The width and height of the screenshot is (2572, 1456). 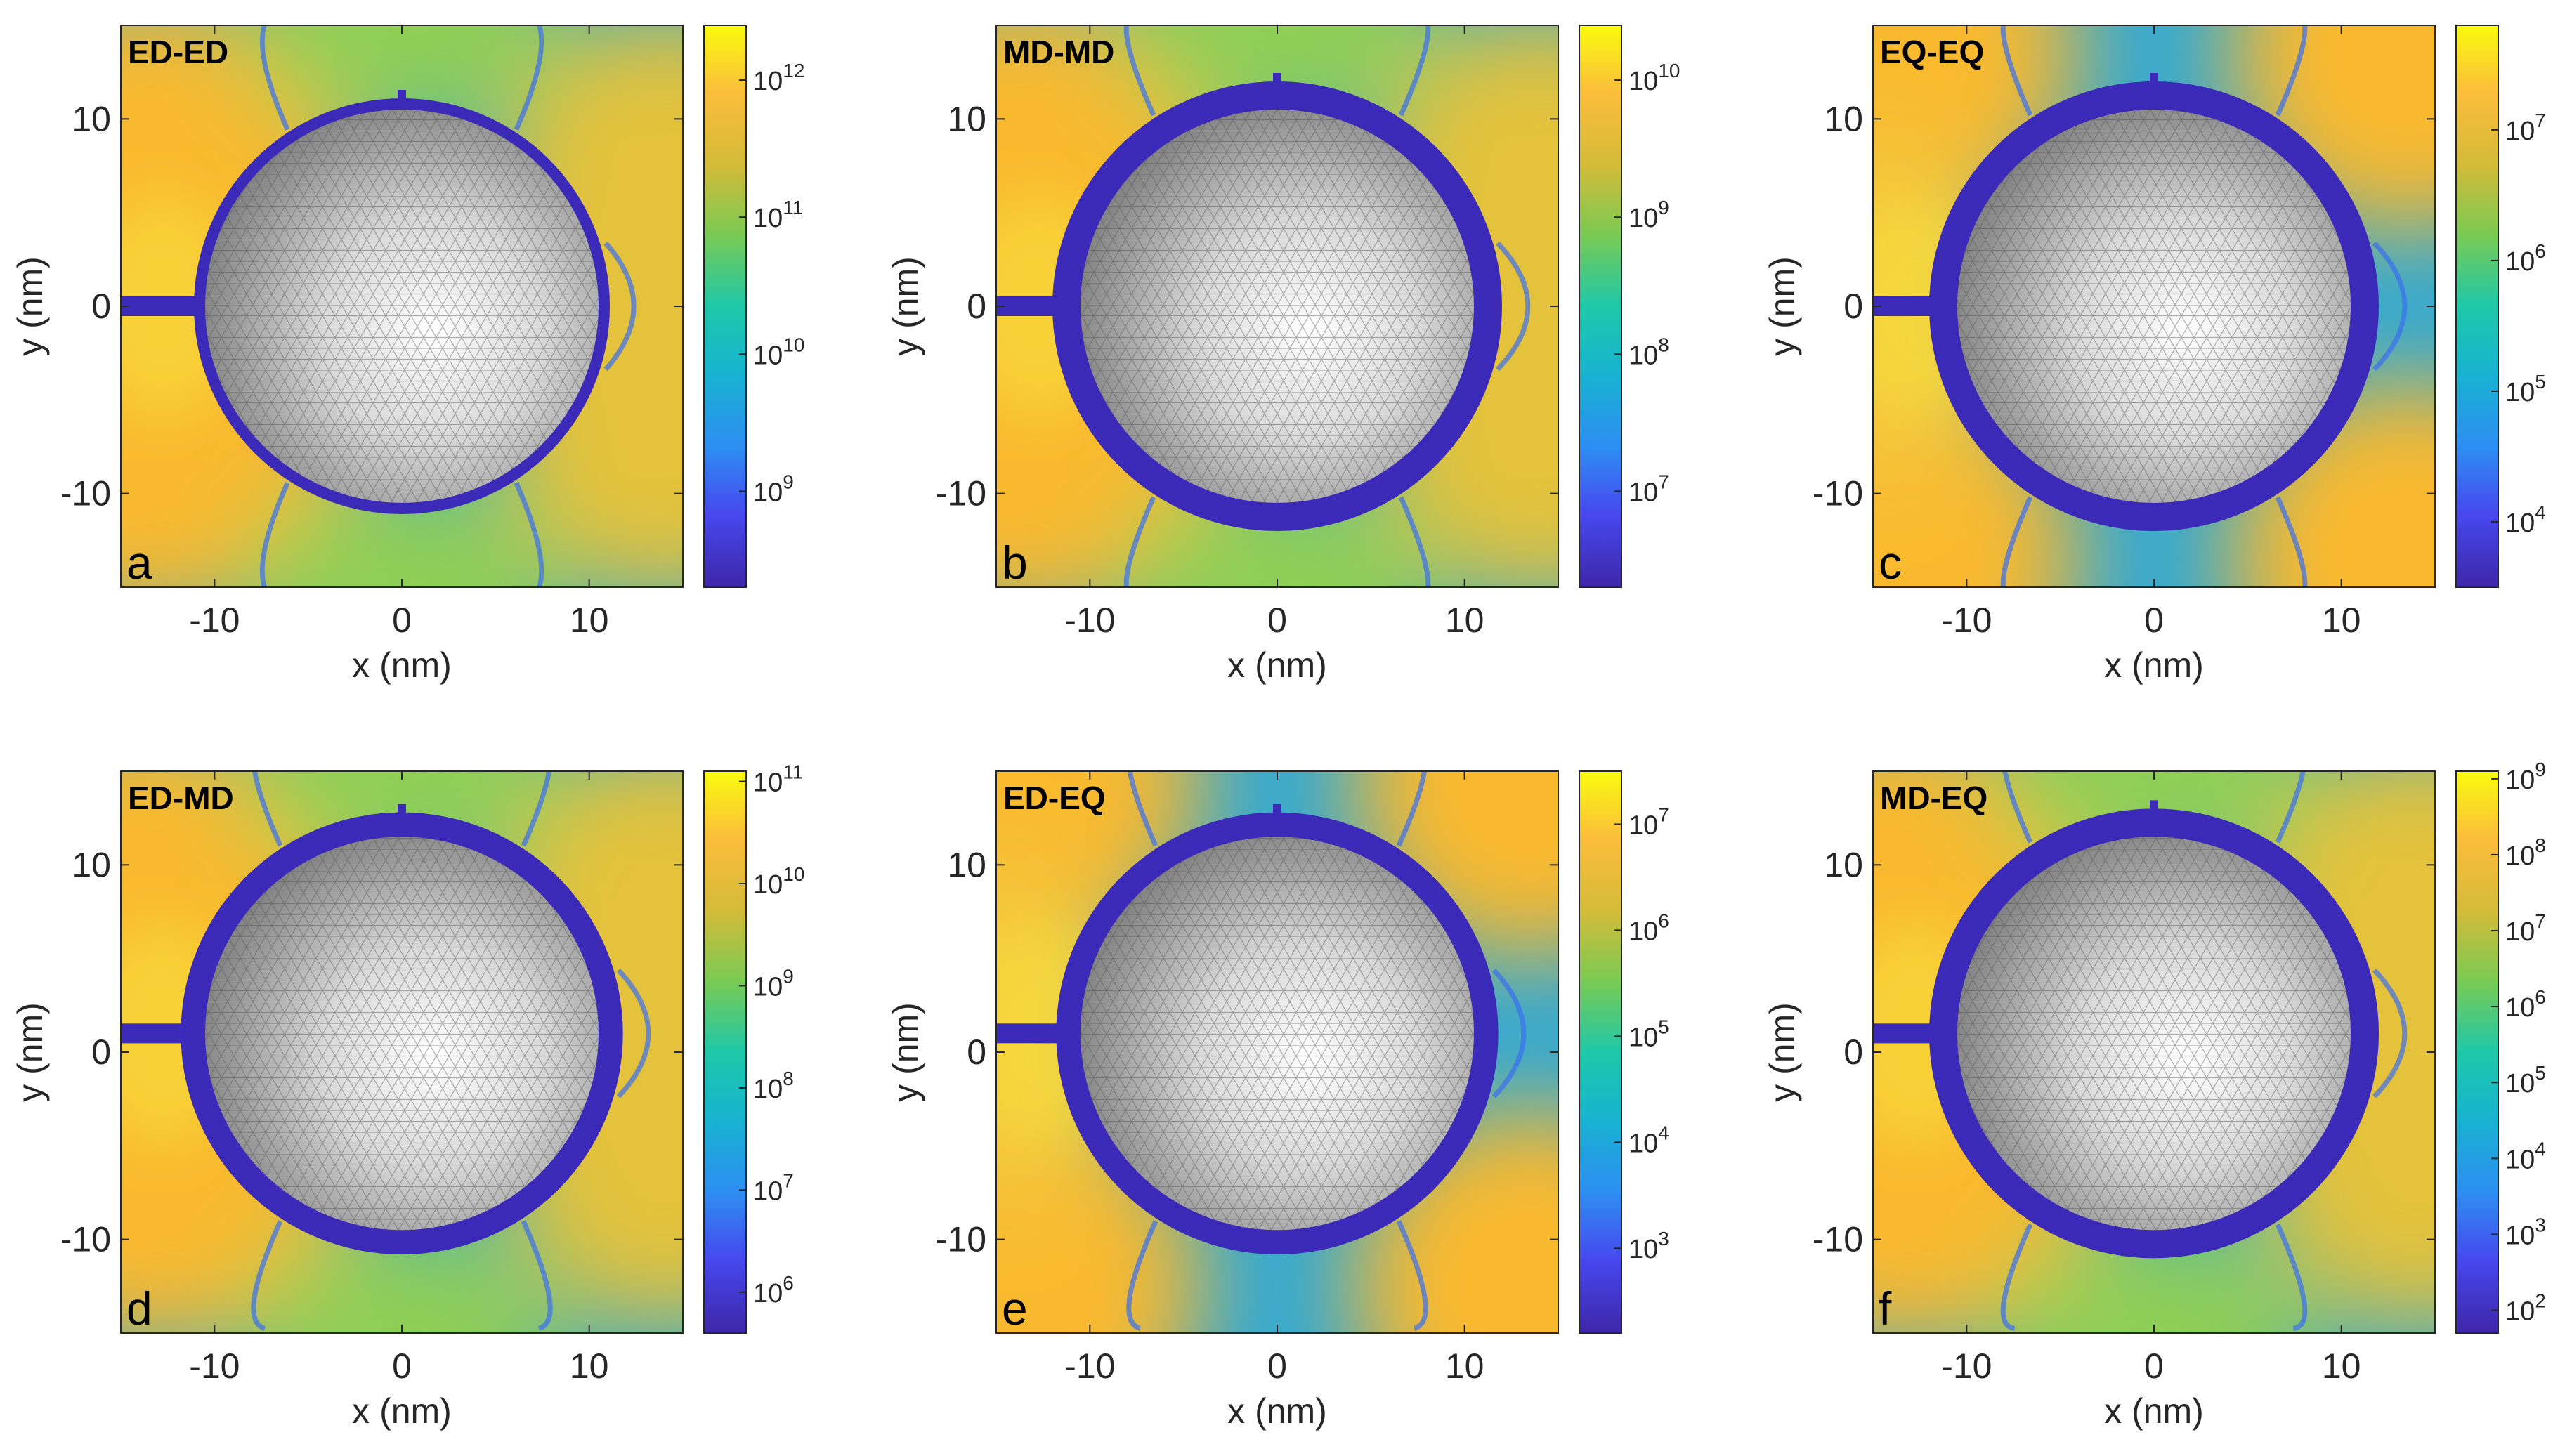 I want to click on colorbar-tick-label: 10⁶, so click(x=2525, y=1004).